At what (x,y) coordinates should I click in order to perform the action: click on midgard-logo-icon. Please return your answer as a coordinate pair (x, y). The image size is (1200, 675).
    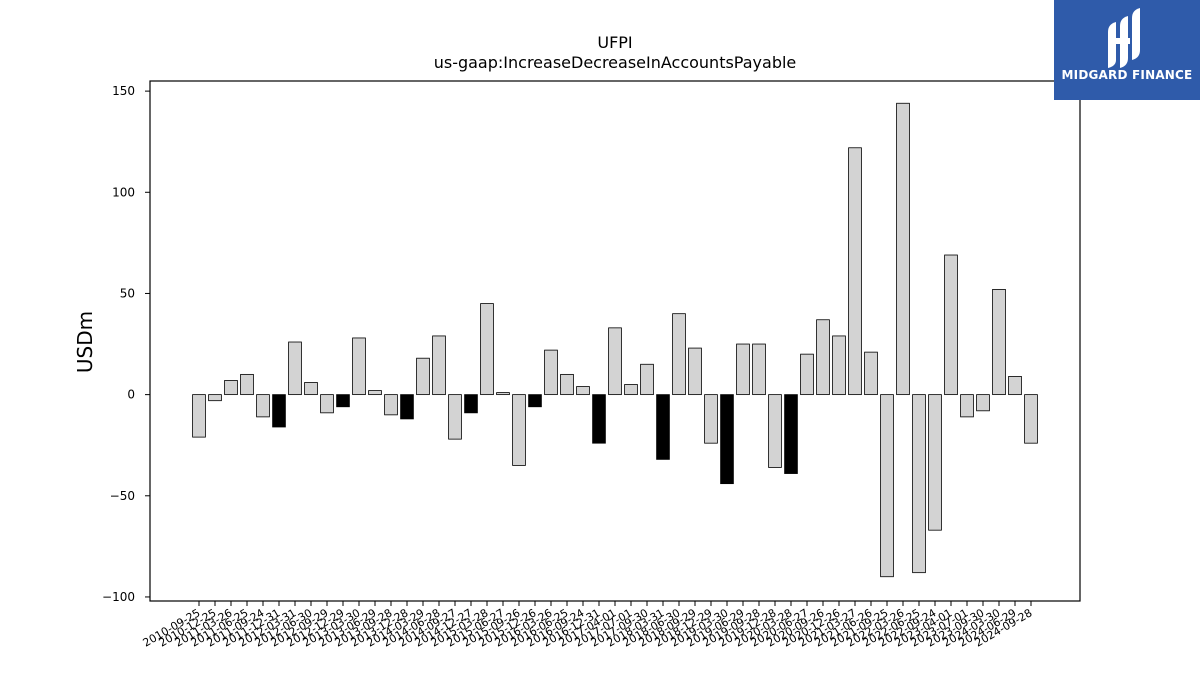
    Looking at the image, I should click on (1124, 38).